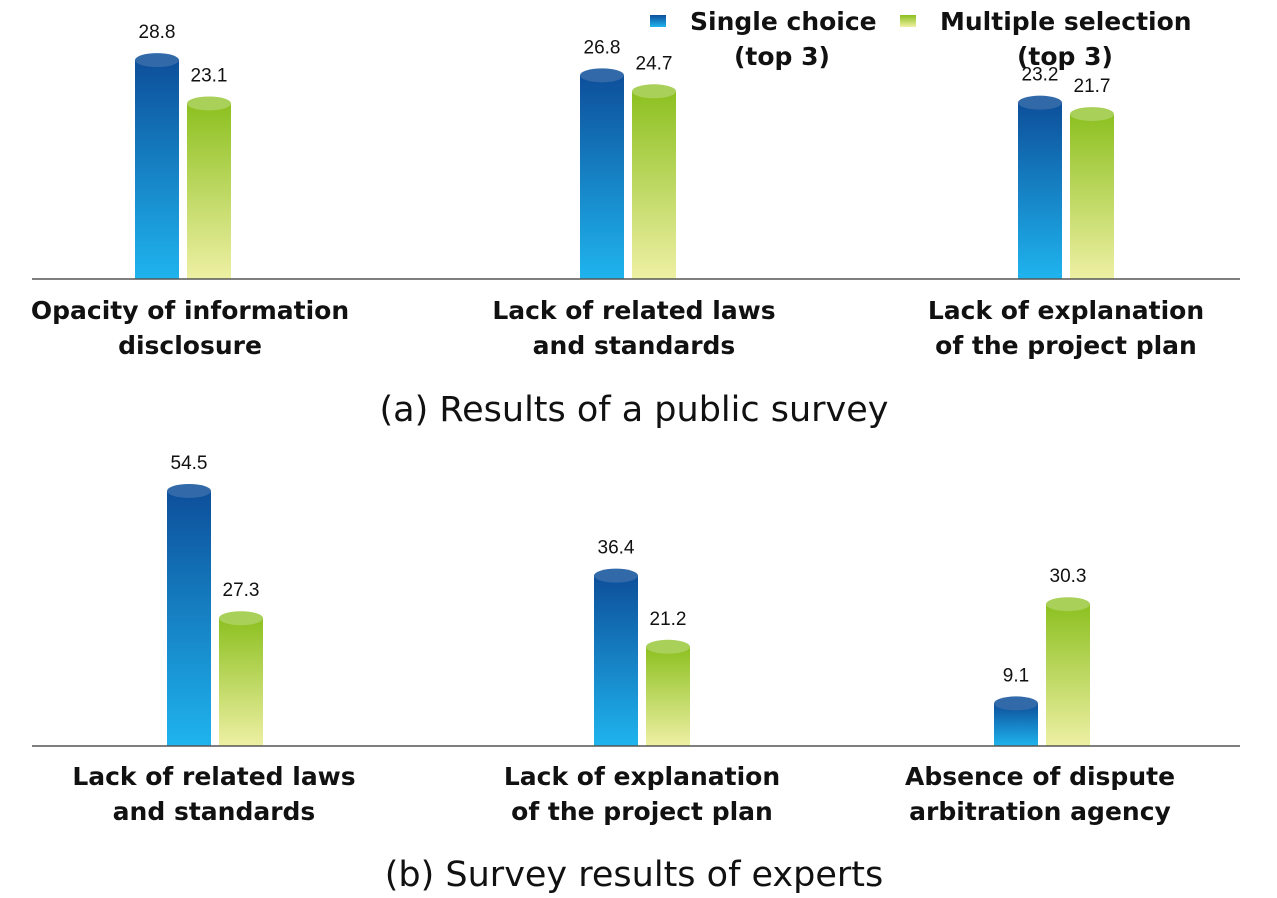  I want to click on panel-b-cat3-single-value-label: 9.1, so click(1016, 675).